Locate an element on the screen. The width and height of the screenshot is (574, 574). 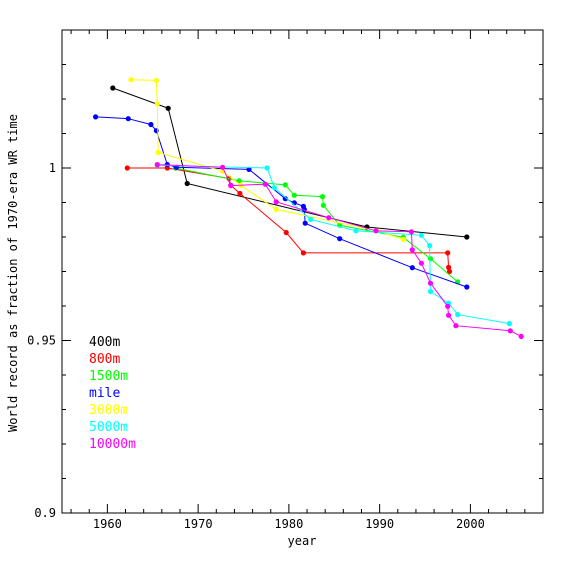
legend-label-400m: 400m is located at coordinates (104, 342).